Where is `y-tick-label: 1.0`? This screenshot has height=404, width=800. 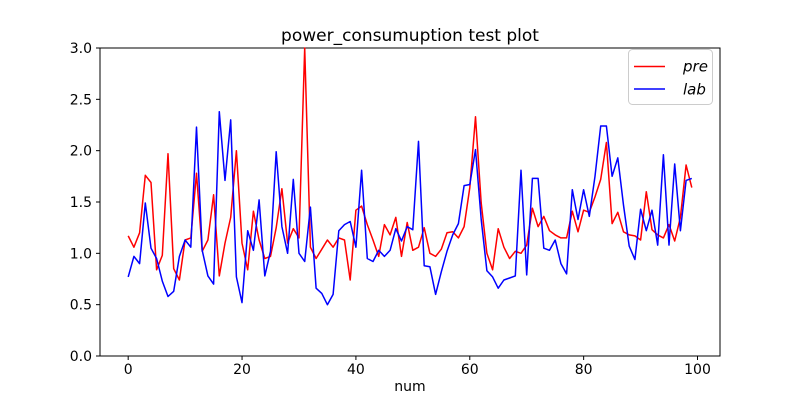 y-tick-label: 1.0 is located at coordinates (81, 254).